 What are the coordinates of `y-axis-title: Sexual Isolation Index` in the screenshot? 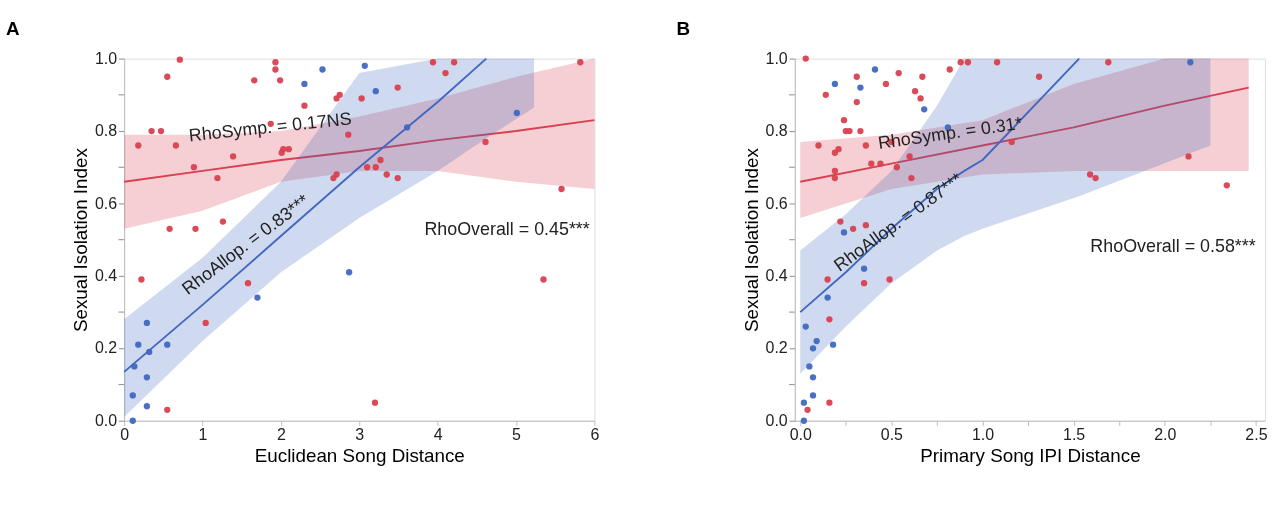 It's located at (751, 240).